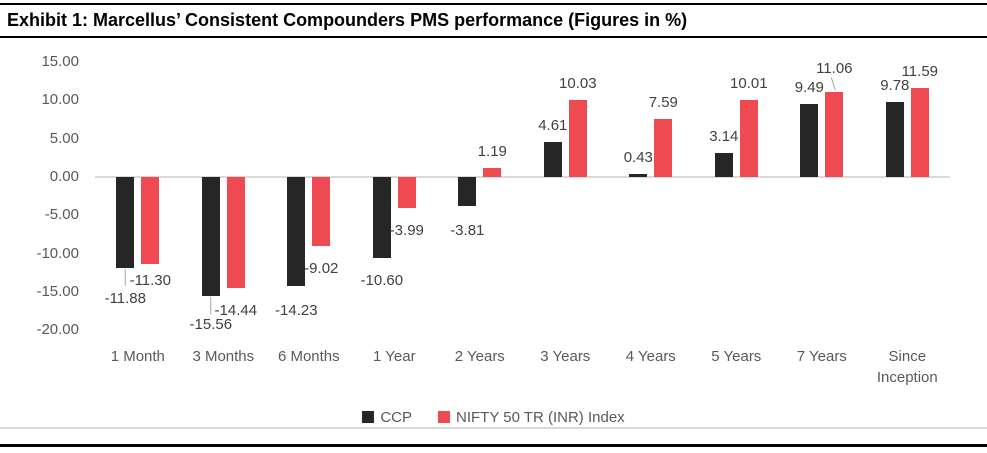  Describe the element at coordinates (296, 310) in the screenshot. I see `data-label-ccp: -14.23` at that location.